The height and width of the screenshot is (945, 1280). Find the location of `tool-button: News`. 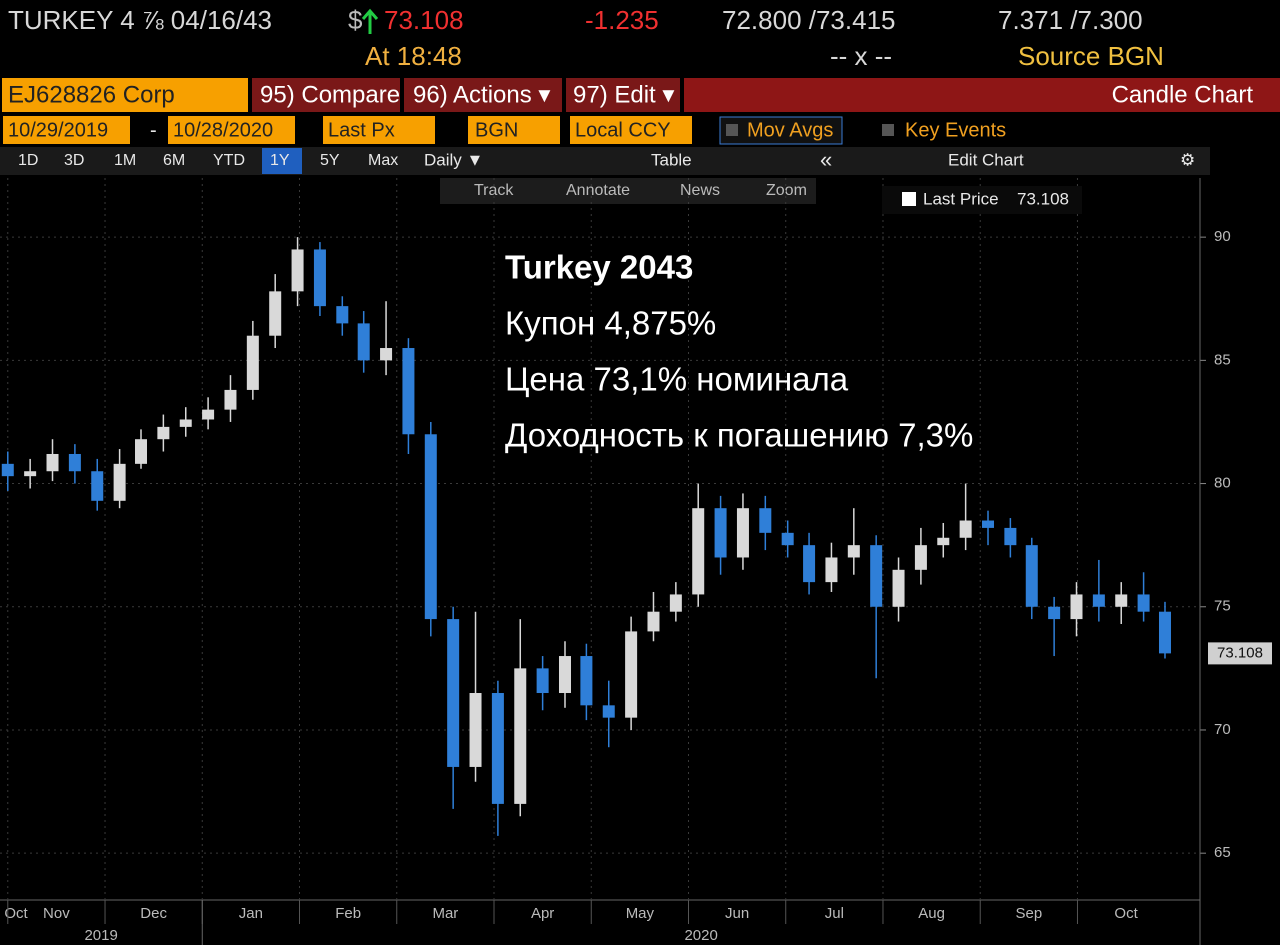

tool-button: News is located at coordinates (700, 190).